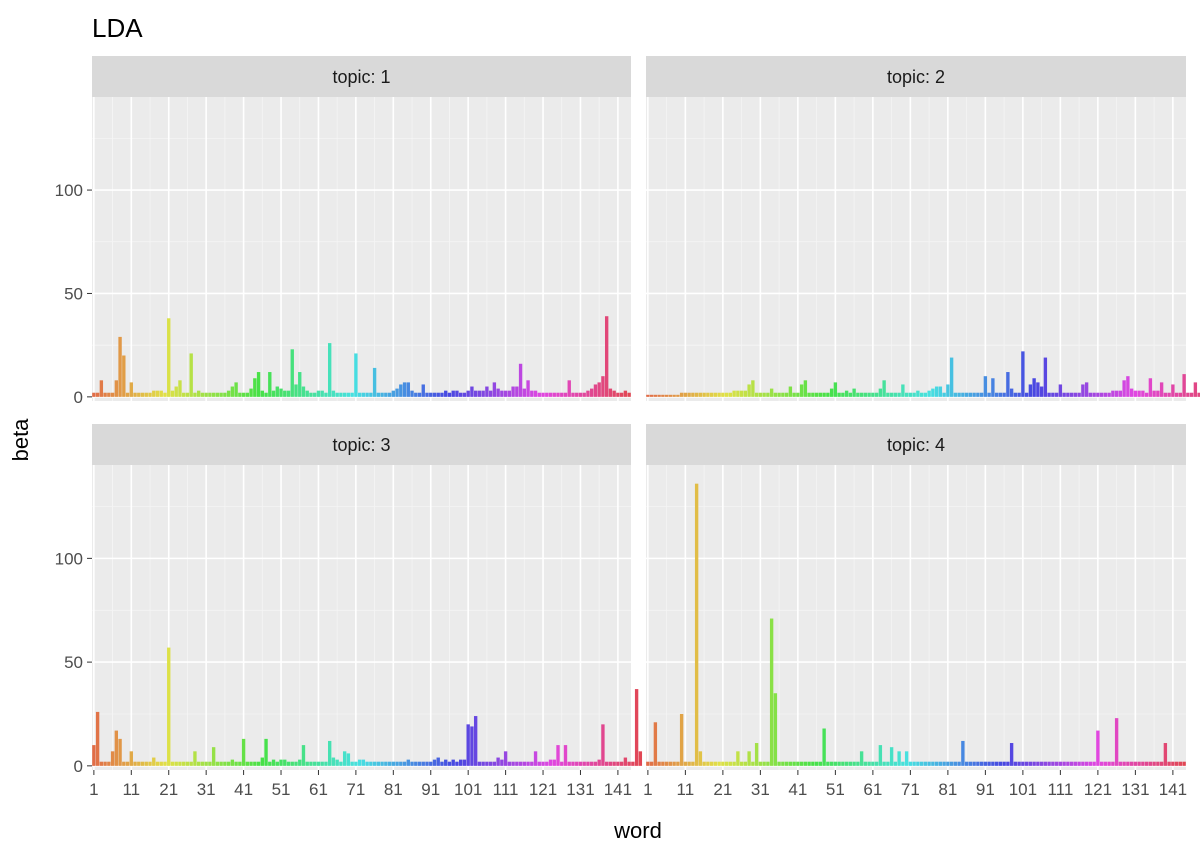  What do you see at coordinates (543, 789) in the screenshot?
I see `x-tick-label: 121` at bounding box center [543, 789].